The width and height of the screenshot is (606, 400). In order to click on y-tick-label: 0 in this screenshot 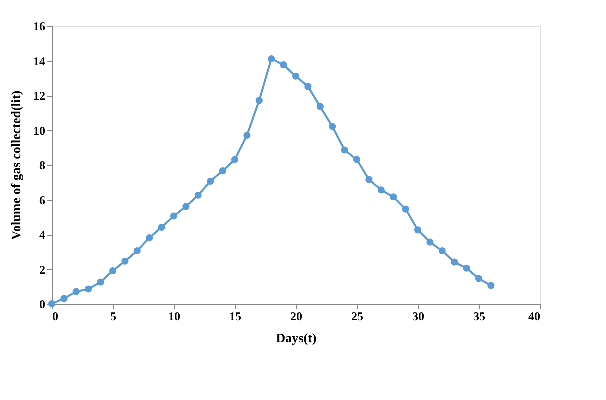, I will do `click(43, 305)`.